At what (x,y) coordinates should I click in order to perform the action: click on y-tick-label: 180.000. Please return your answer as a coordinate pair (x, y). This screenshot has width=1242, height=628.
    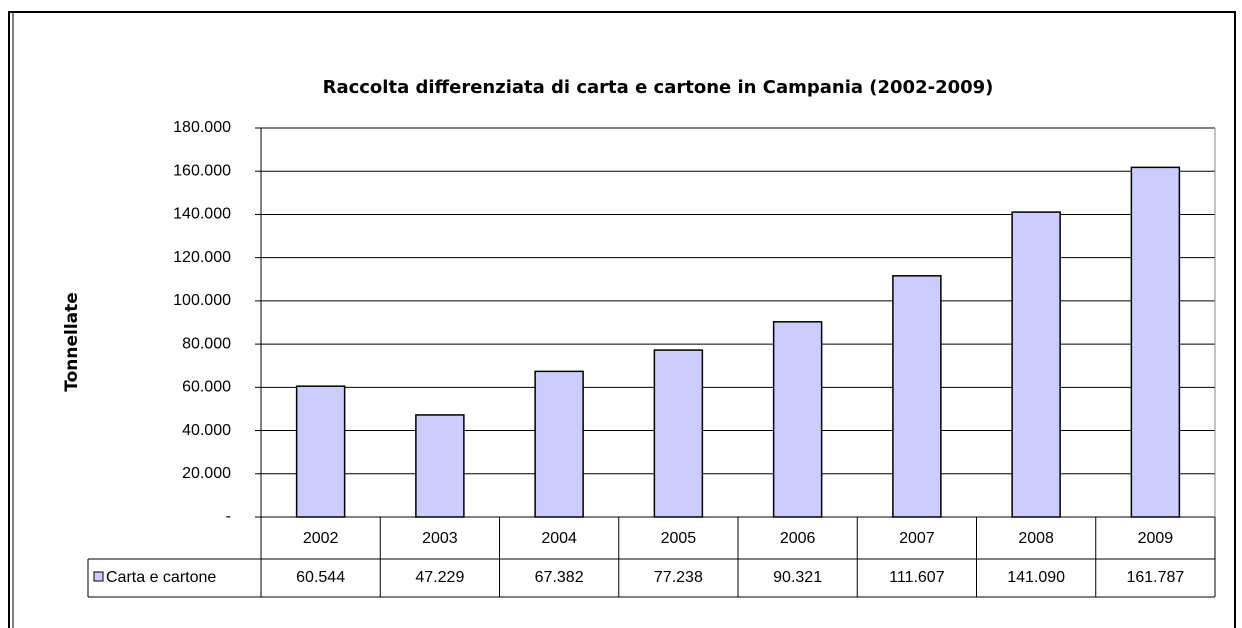
    Looking at the image, I should click on (202, 127).